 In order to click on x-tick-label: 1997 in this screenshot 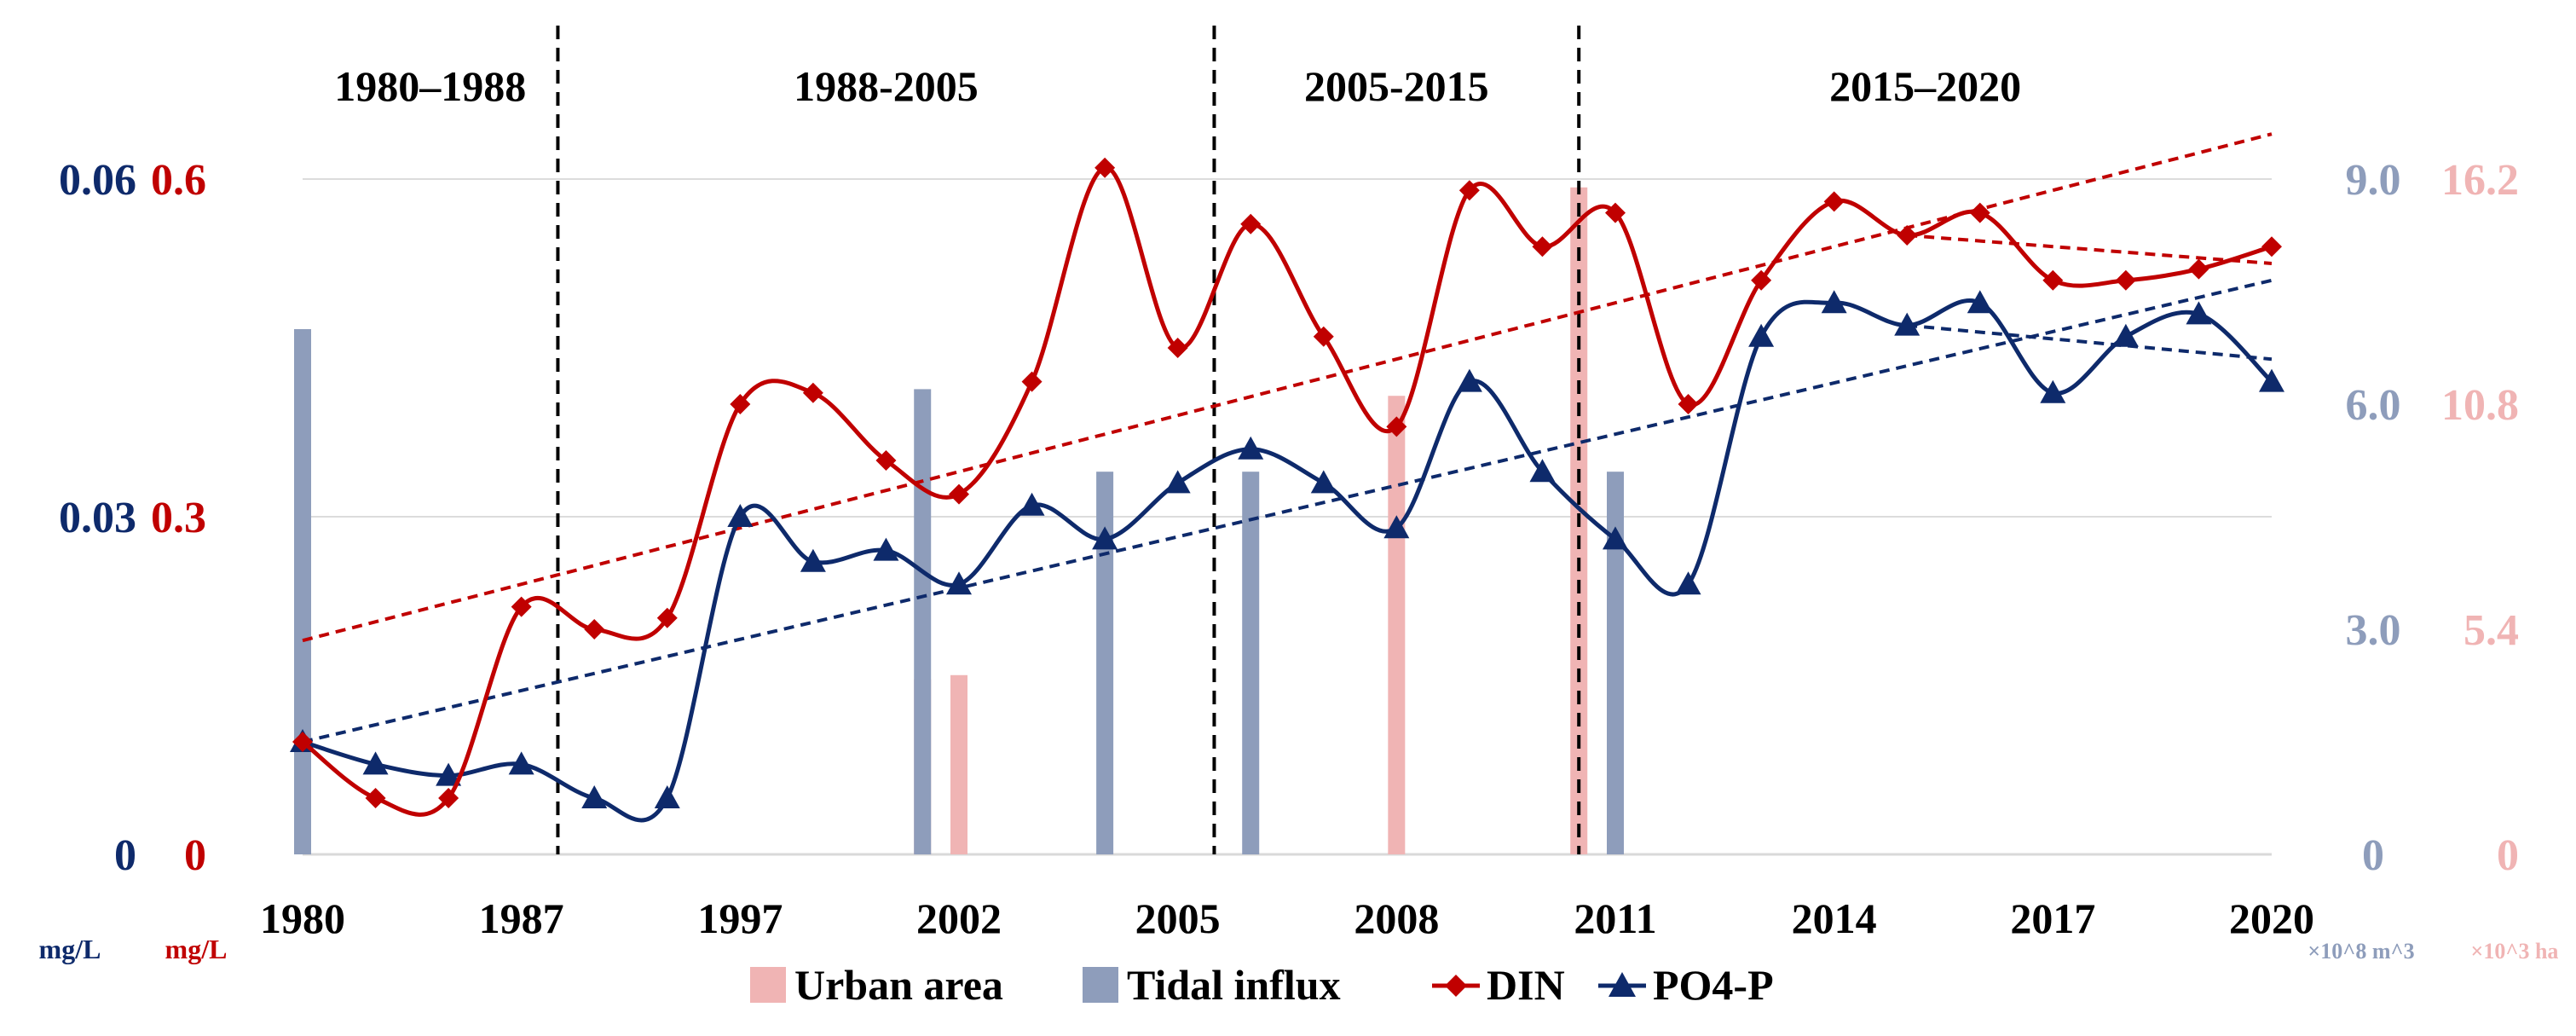, I will do `click(740, 918)`.